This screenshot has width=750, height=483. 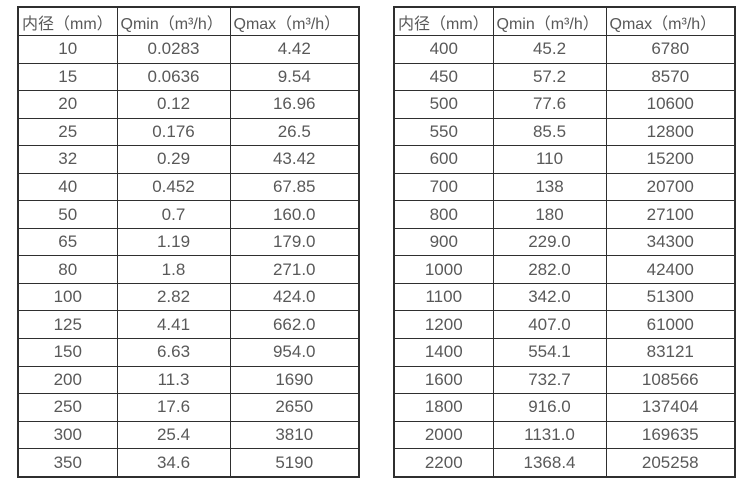 I want to click on cell-qmax: 424.0, so click(x=294, y=297).